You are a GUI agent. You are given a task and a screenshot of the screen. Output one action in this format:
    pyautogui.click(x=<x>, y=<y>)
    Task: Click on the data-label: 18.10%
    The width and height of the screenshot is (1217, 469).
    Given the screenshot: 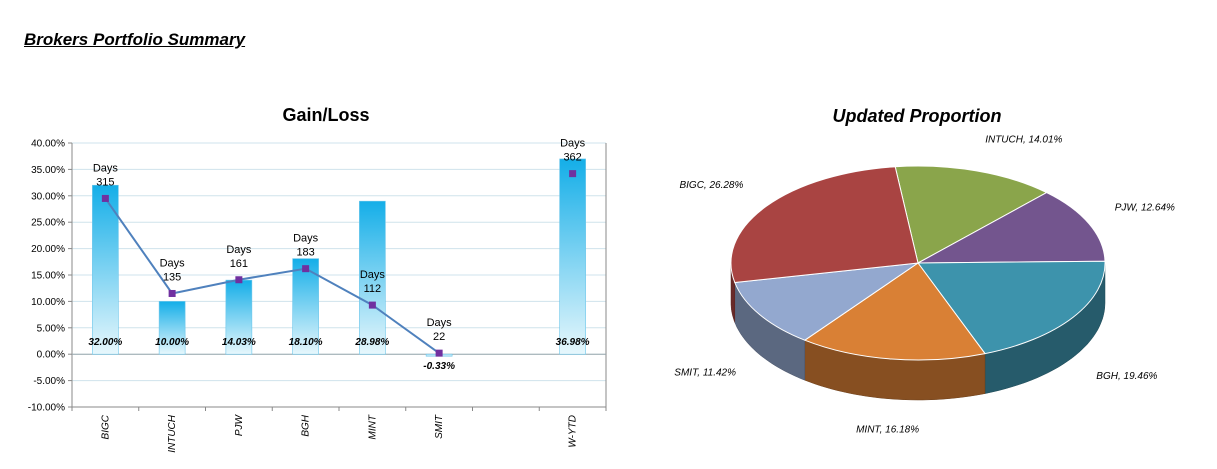 What is the action you would take?
    pyautogui.click(x=306, y=342)
    